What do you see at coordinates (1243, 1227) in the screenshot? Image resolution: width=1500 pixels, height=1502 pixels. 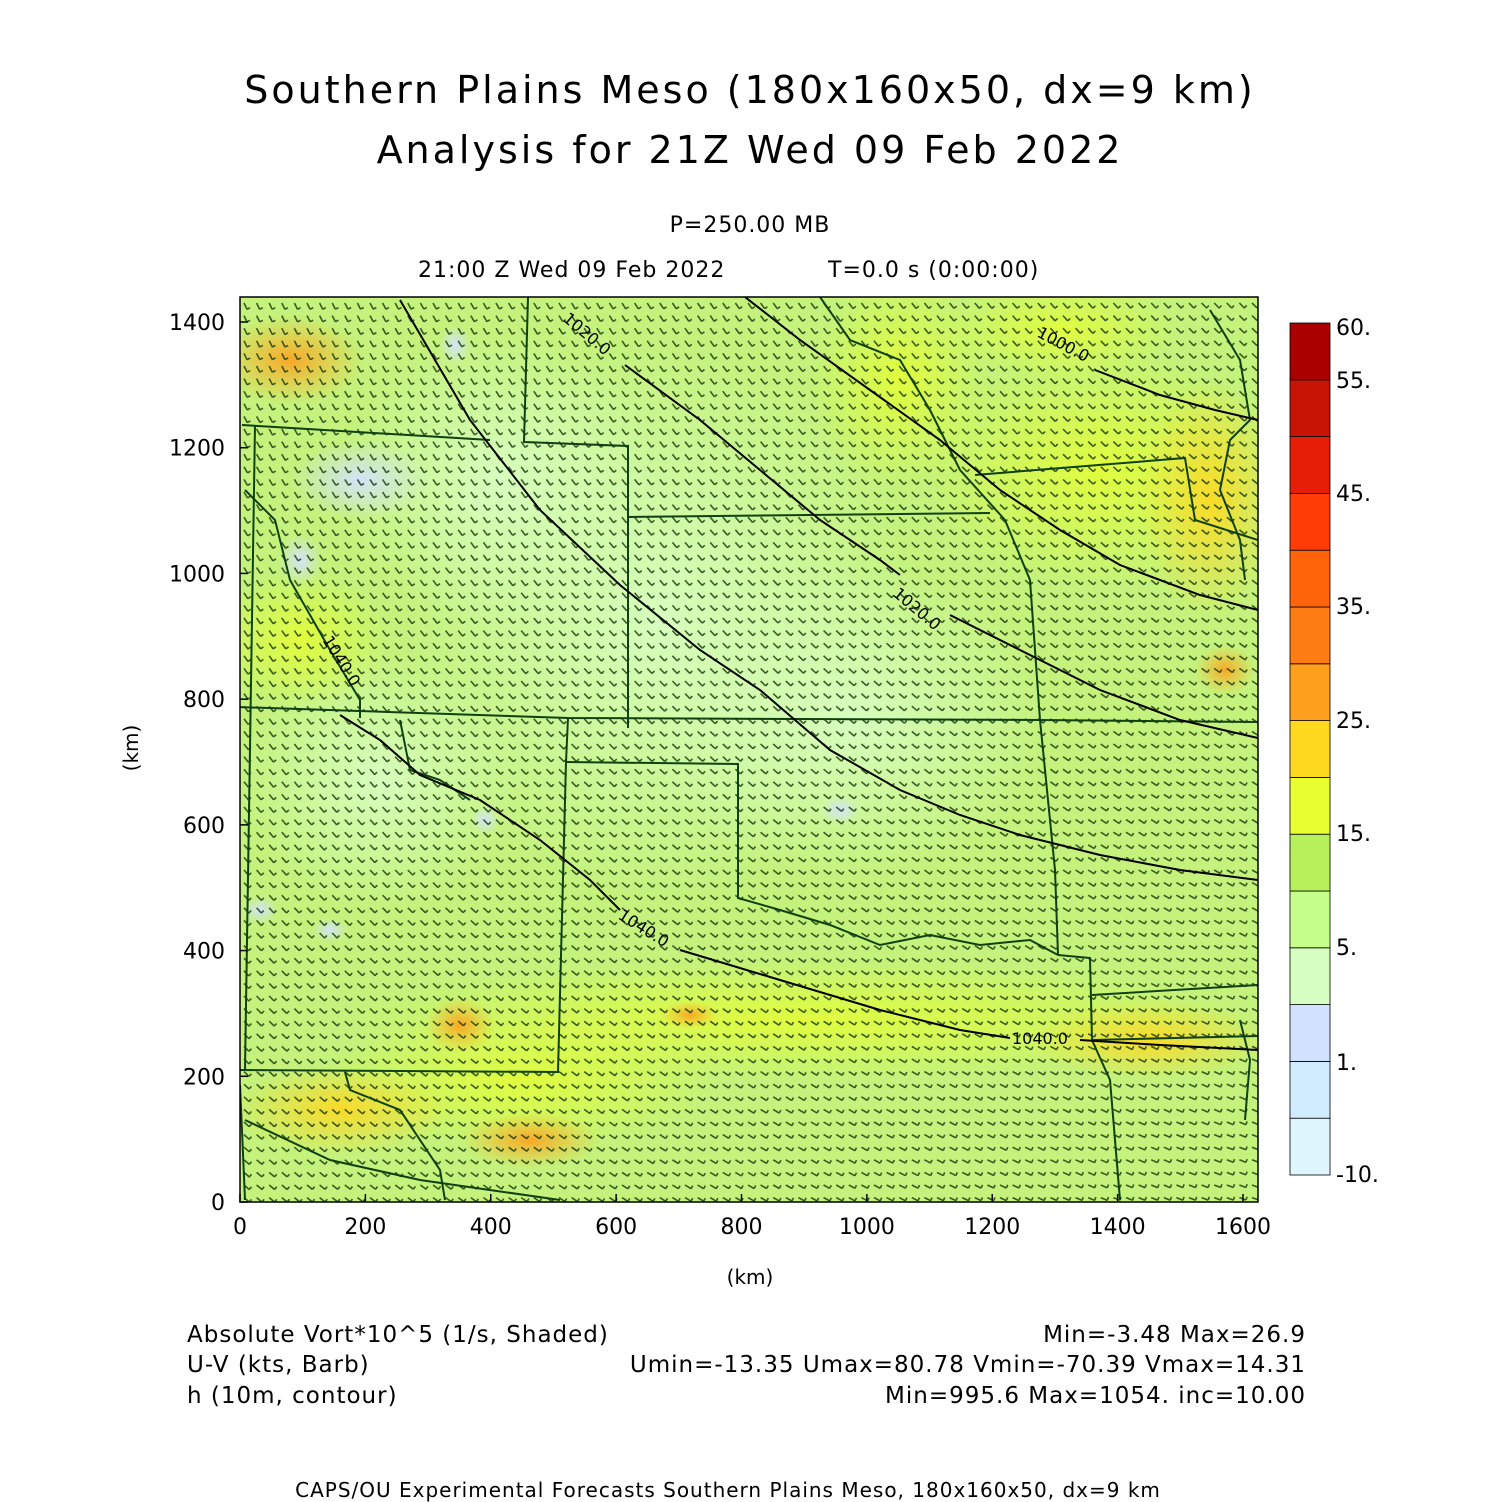 I see `x-tick-label: 1600` at bounding box center [1243, 1227].